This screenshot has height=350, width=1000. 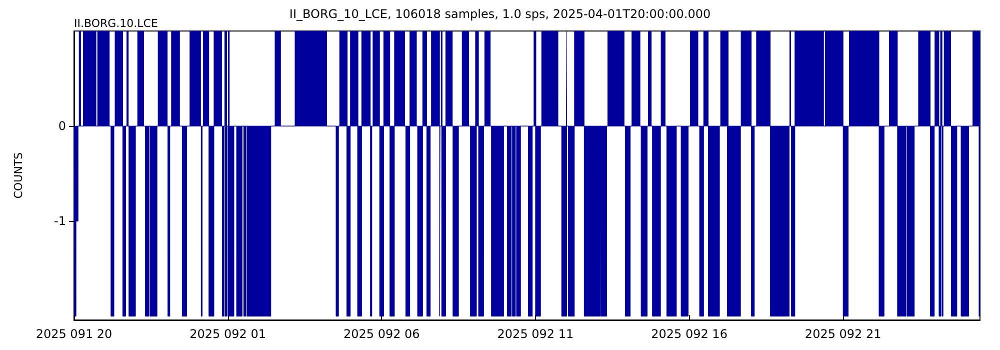 What do you see at coordinates (60, 221) in the screenshot?
I see `y-tick-label: -1` at bounding box center [60, 221].